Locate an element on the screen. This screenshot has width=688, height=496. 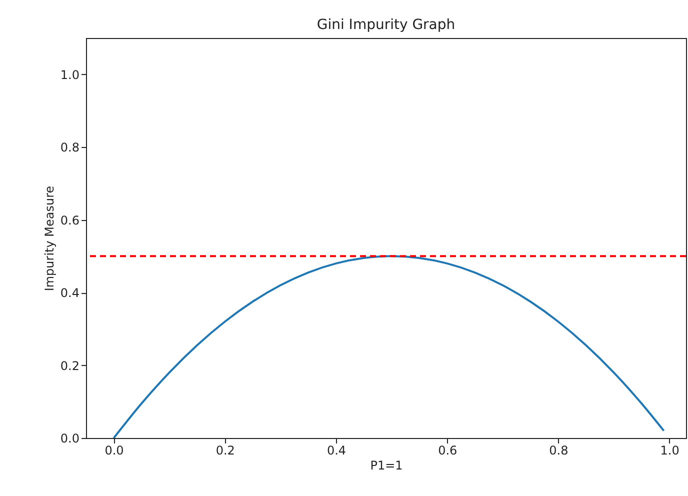
chart-title: Gini Impurity Graph is located at coordinates (386, 25).